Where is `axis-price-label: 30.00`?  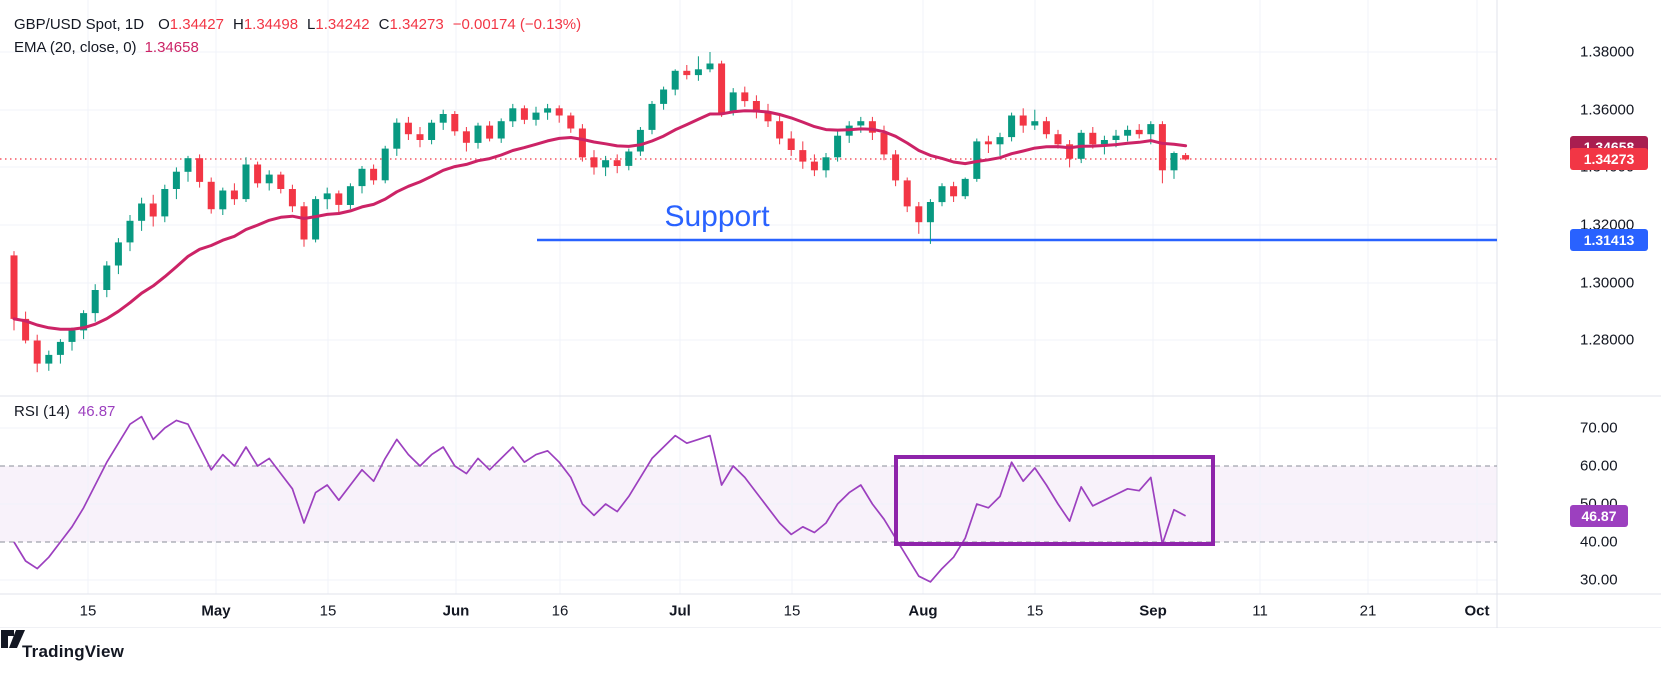 axis-price-label: 30.00 is located at coordinates (1599, 580).